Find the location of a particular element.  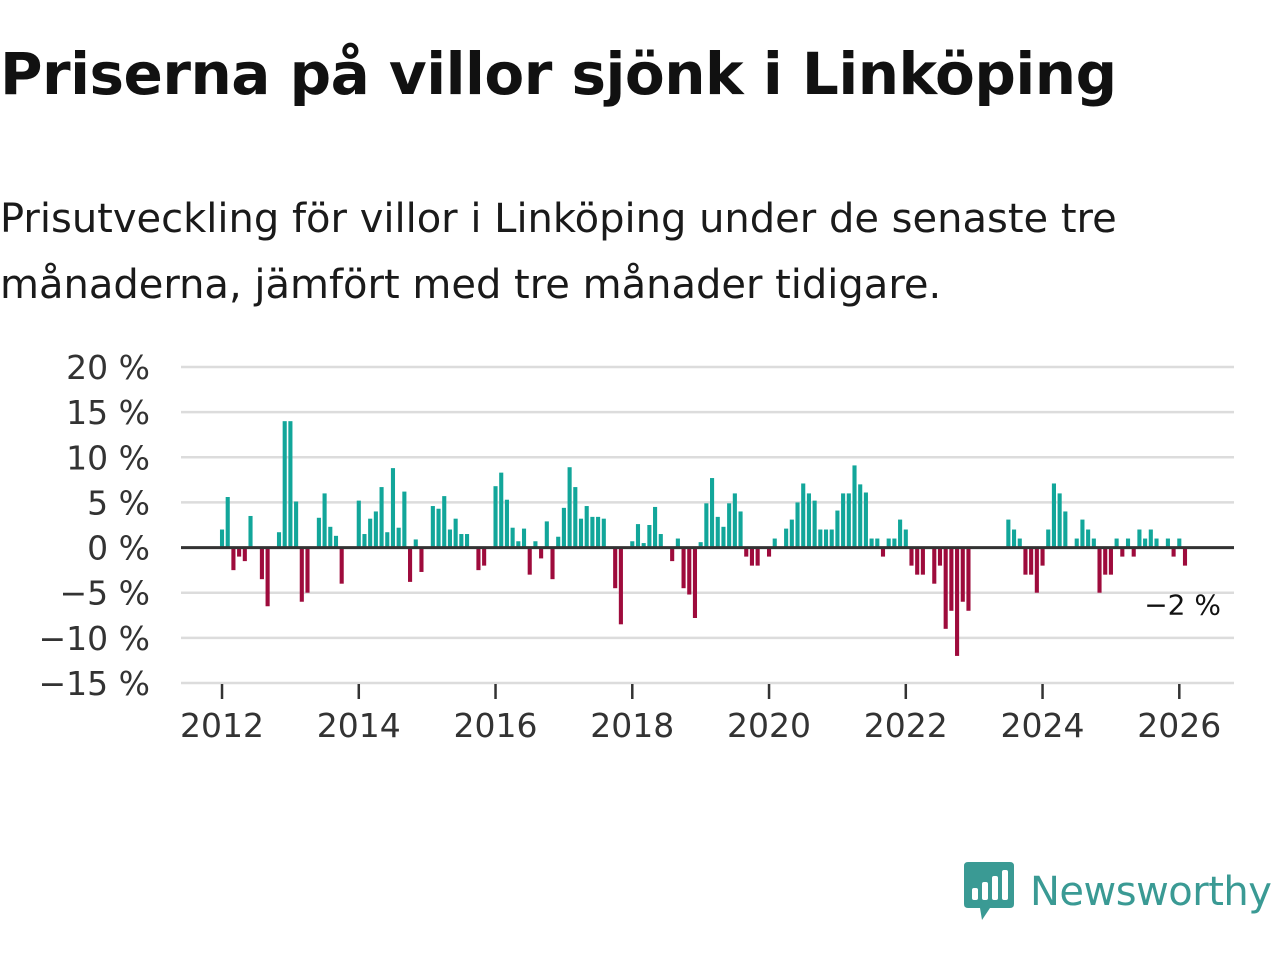

y-tick-label: 5 % is located at coordinates (118, 502).